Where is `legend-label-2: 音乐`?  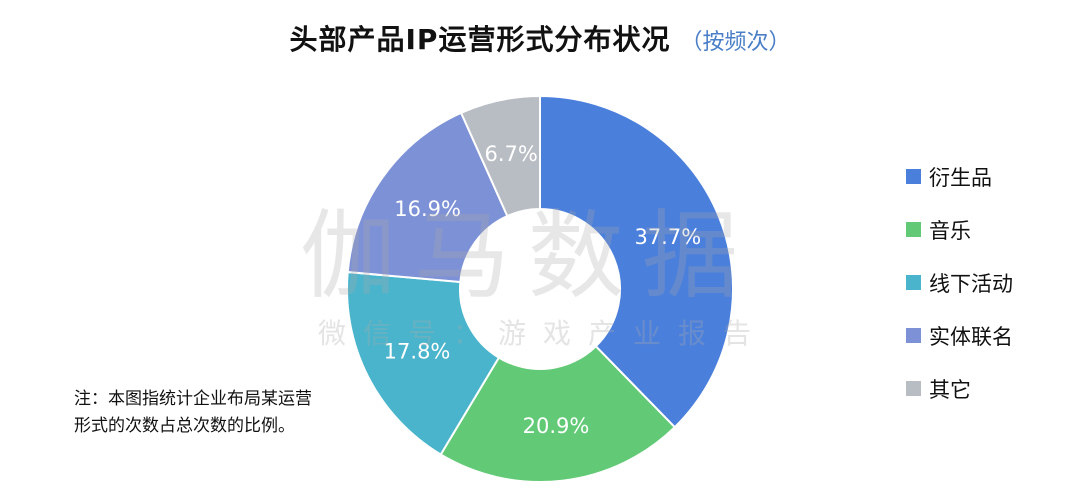
legend-label-2: 音乐 is located at coordinates (950, 230).